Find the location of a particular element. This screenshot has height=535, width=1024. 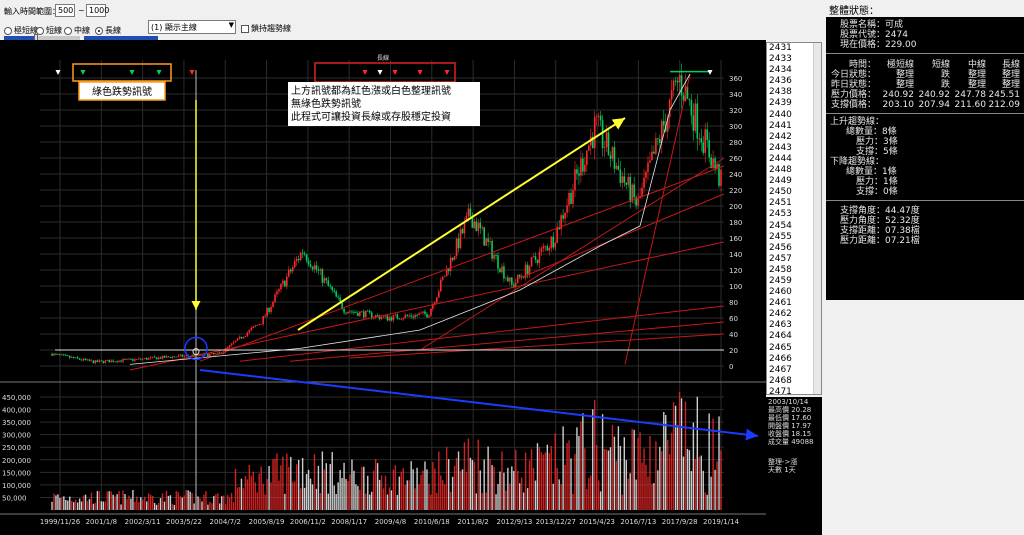

code-list-item: 2451 is located at coordinates (780, 203).